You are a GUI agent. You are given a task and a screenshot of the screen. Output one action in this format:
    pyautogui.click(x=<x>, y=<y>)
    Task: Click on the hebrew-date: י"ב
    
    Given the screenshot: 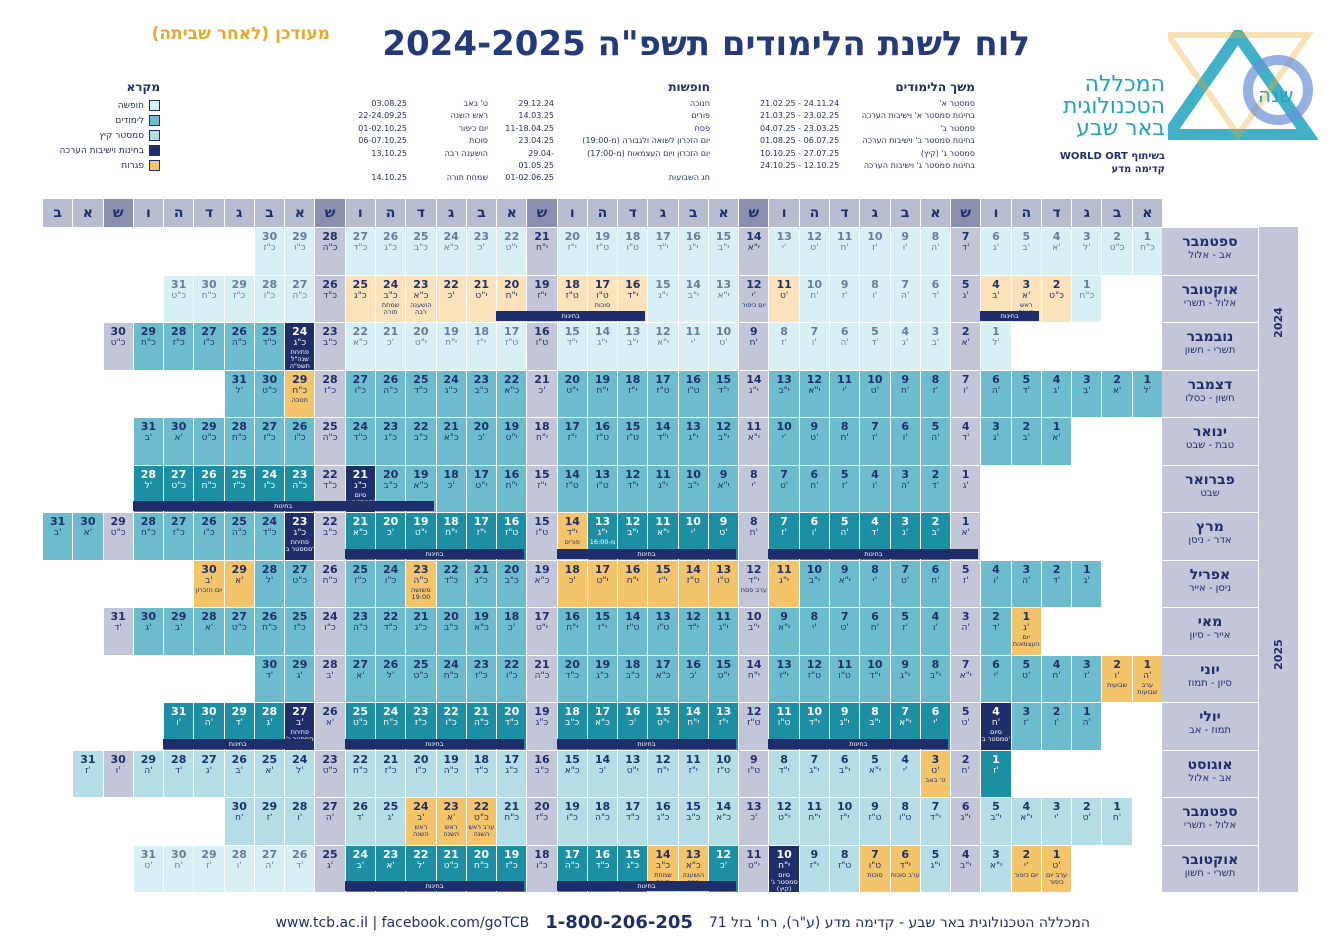 What is the action you would take?
    pyautogui.click(x=633, y=343)
    